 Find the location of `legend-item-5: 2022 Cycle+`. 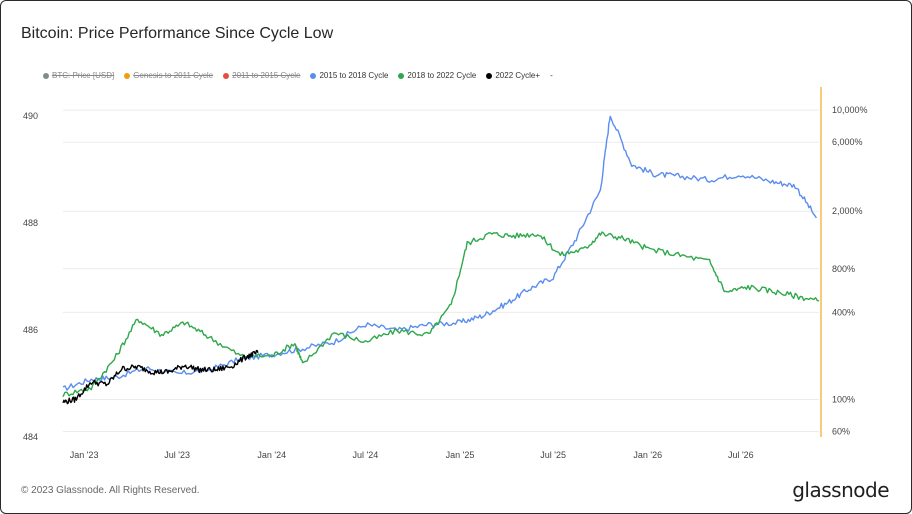

legend-item-5: 2022 Cycle+ is located at coordinates (513, 75).